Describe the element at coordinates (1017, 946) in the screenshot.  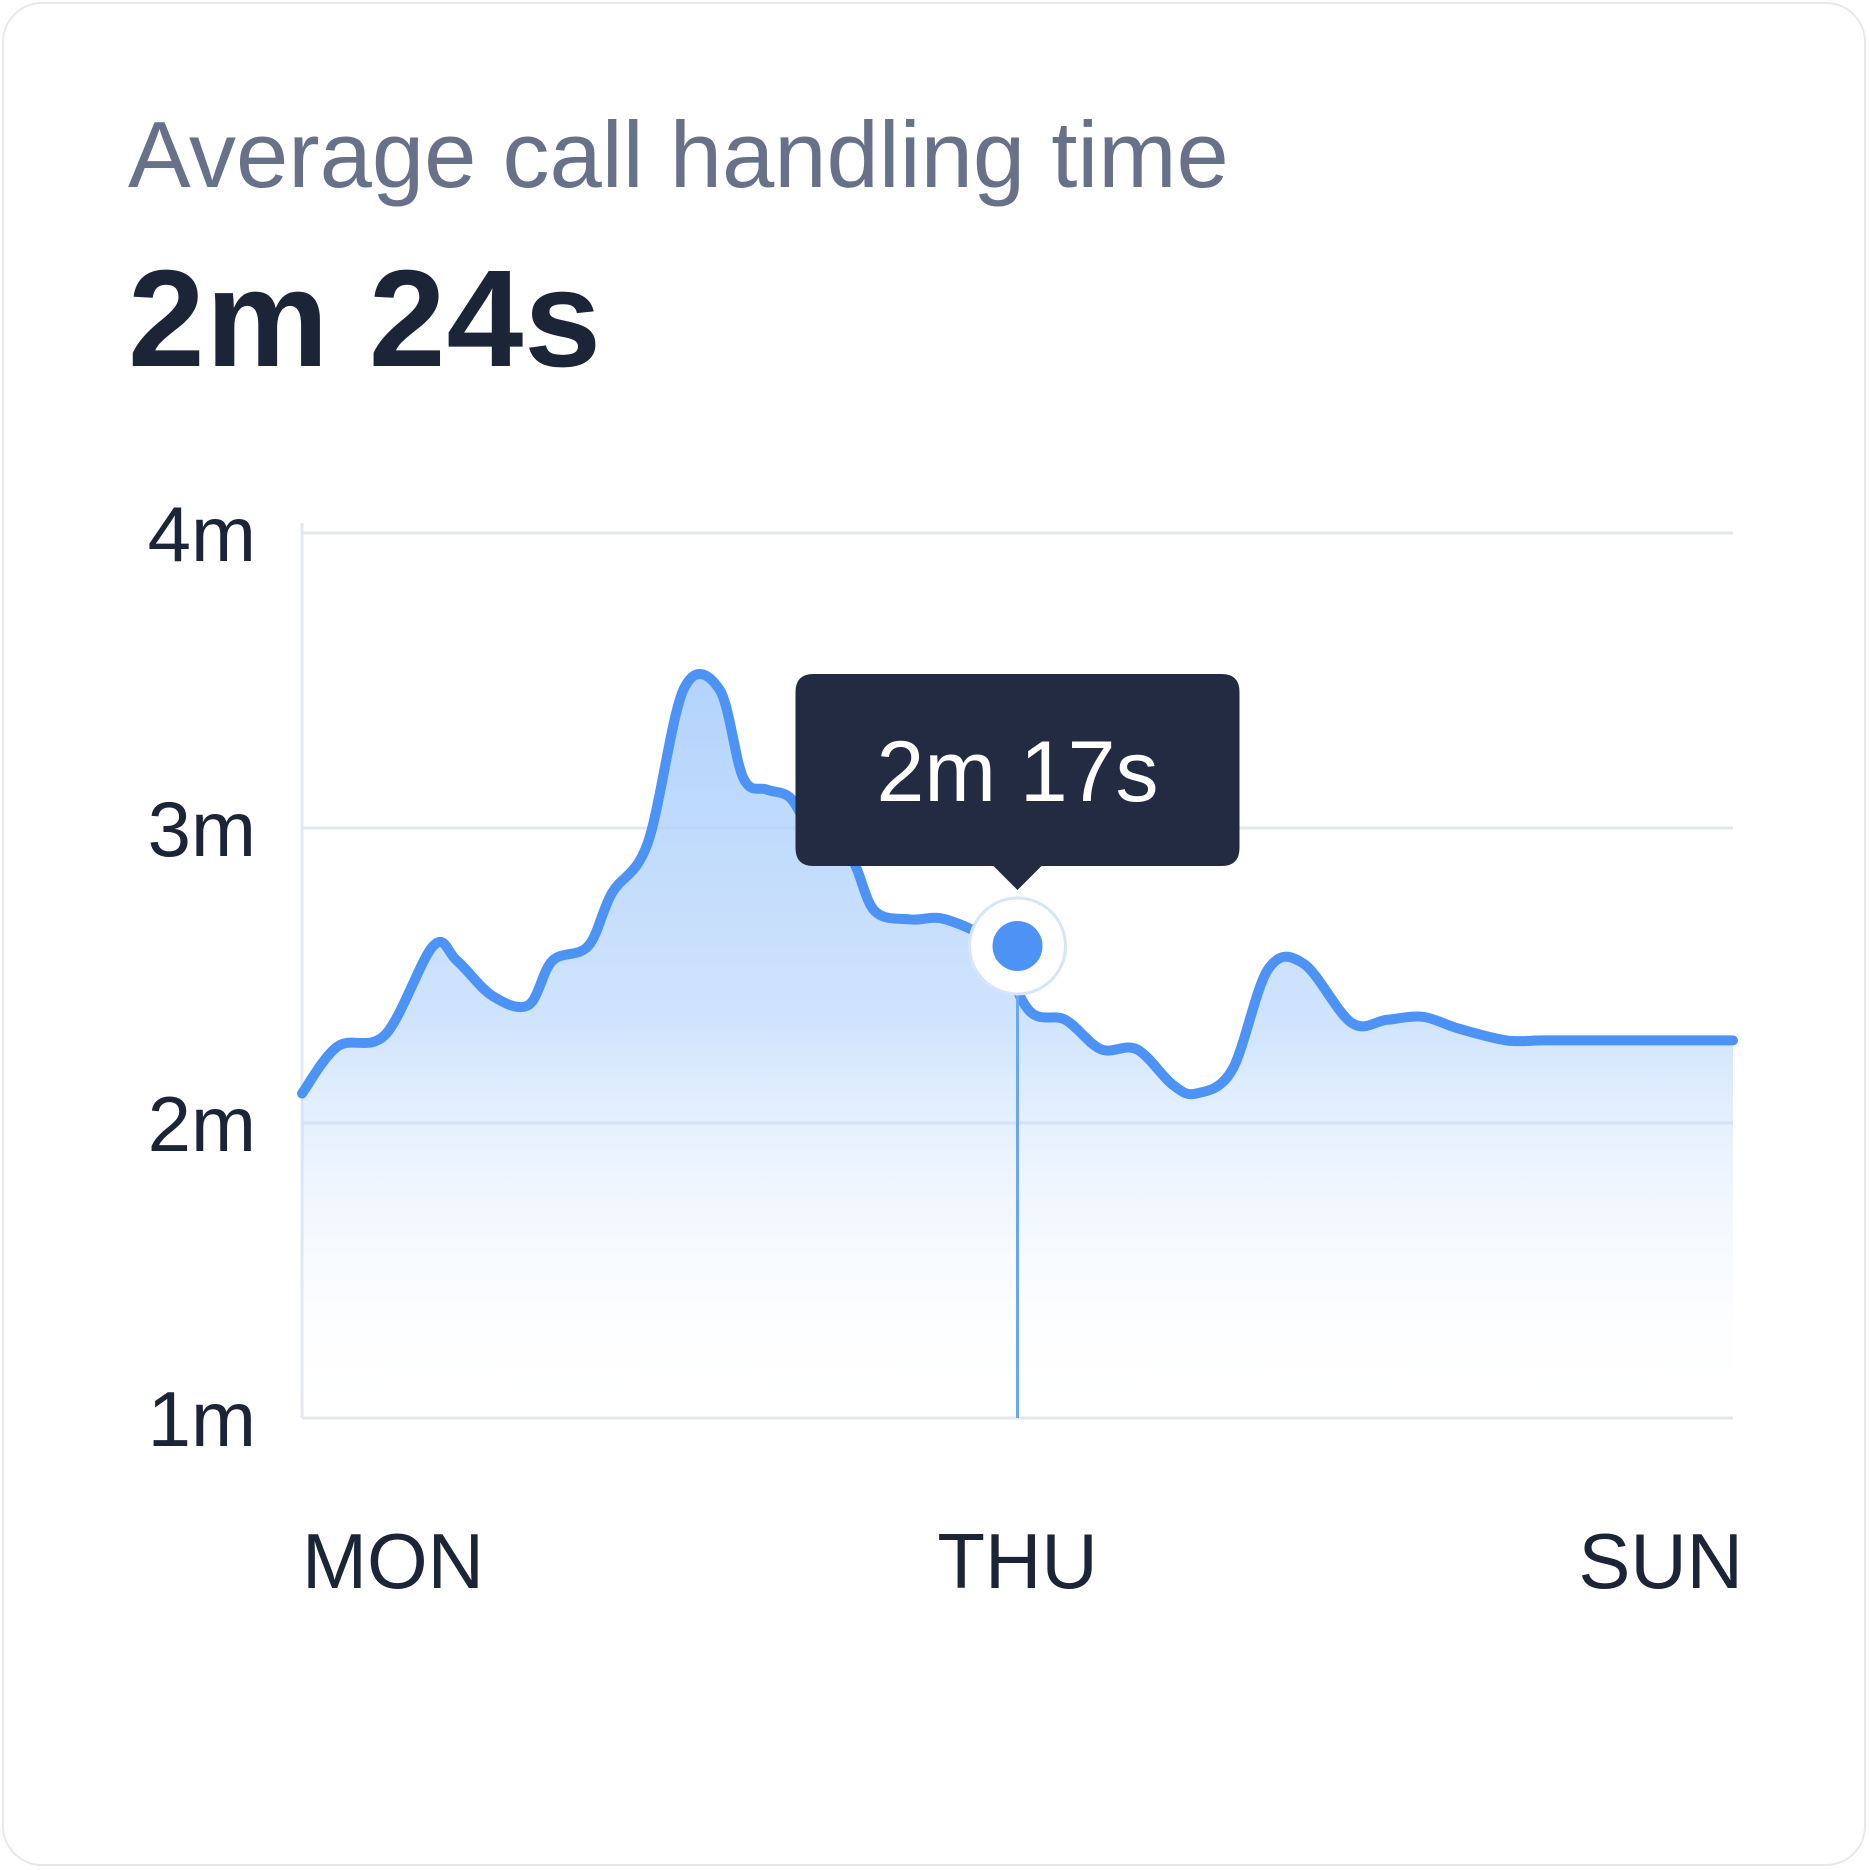
I see `hover-point` at that location.